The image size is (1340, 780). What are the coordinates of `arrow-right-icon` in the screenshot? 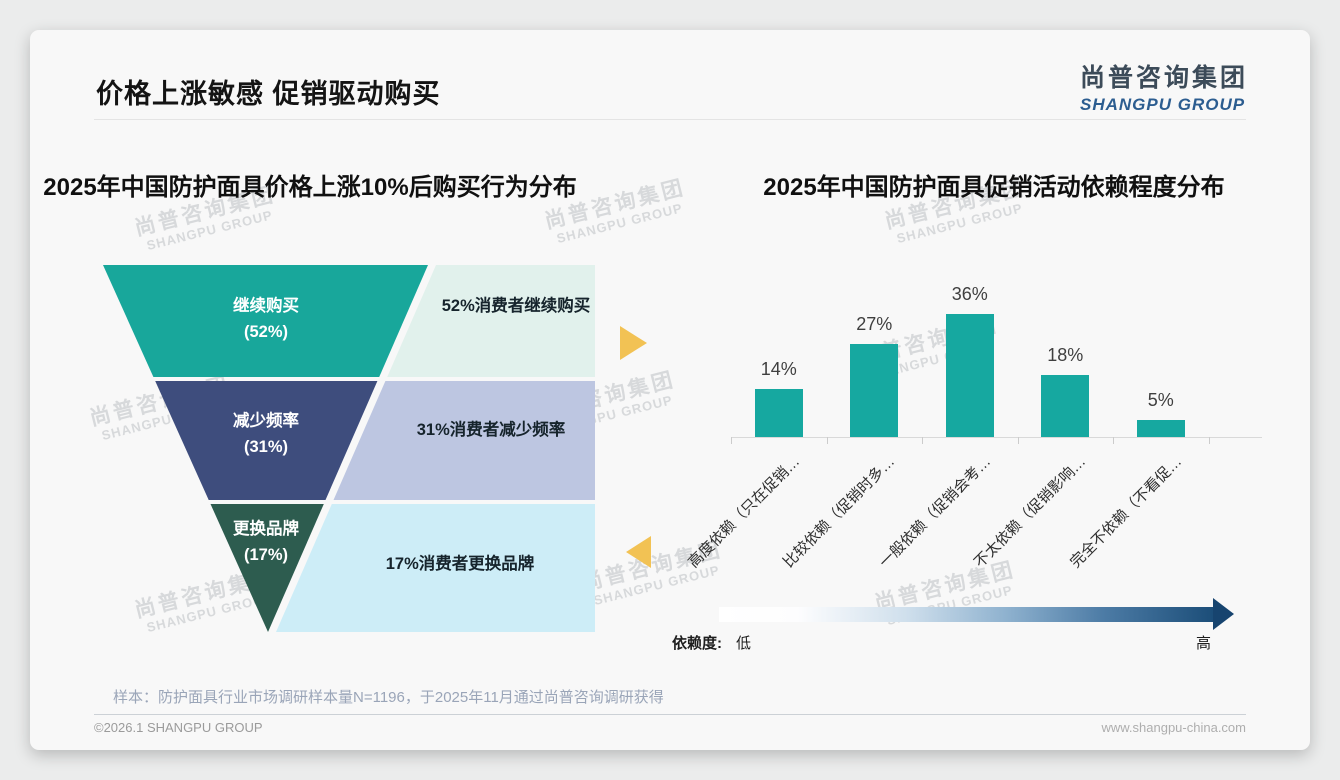 It's located at (633, 343).